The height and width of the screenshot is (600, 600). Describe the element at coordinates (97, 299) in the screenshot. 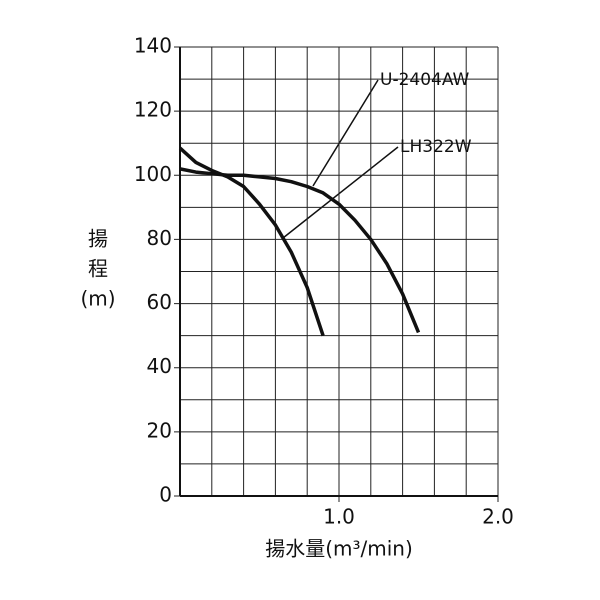

I see `y-axis-label: (m)` at that location.